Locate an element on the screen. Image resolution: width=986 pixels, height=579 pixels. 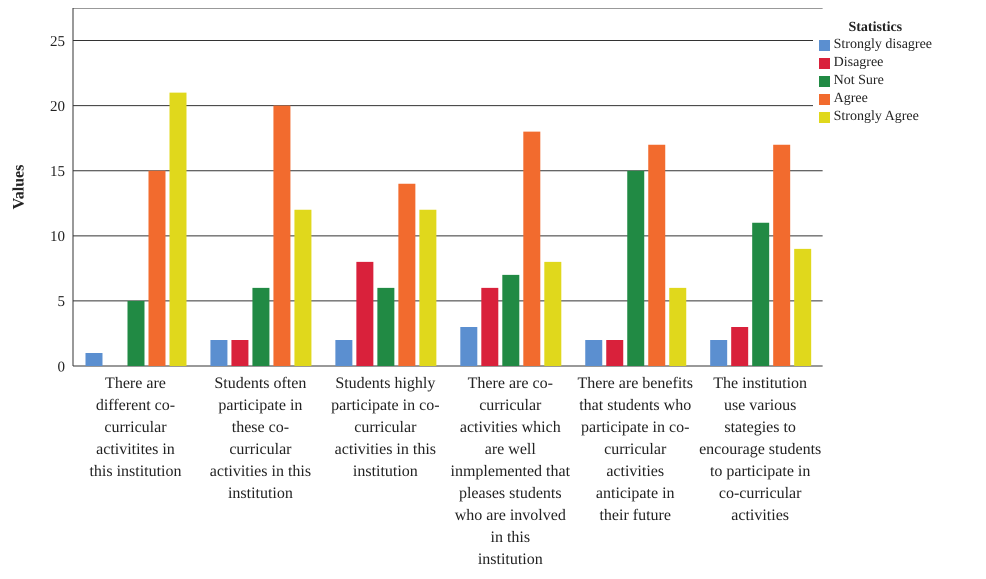
y-tick-label: 10 is located at coordinates (57, 237).